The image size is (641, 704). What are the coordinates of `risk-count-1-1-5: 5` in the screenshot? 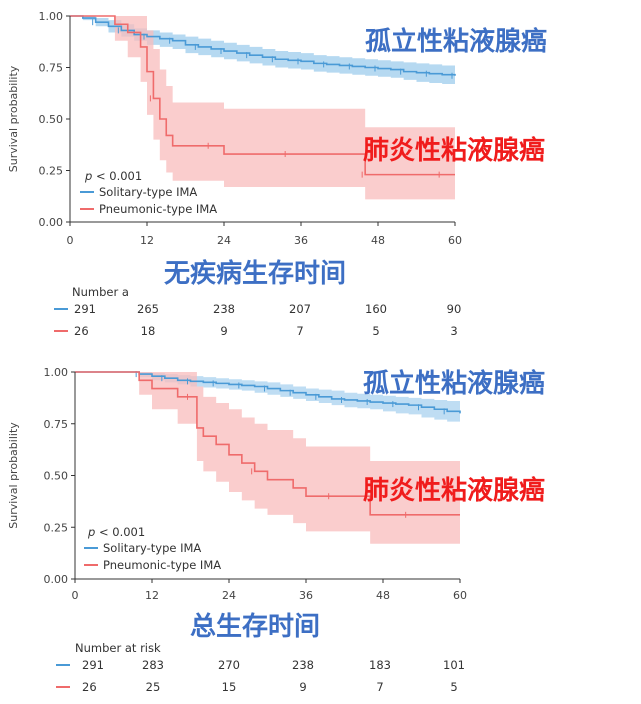 It's located at (453, 687).